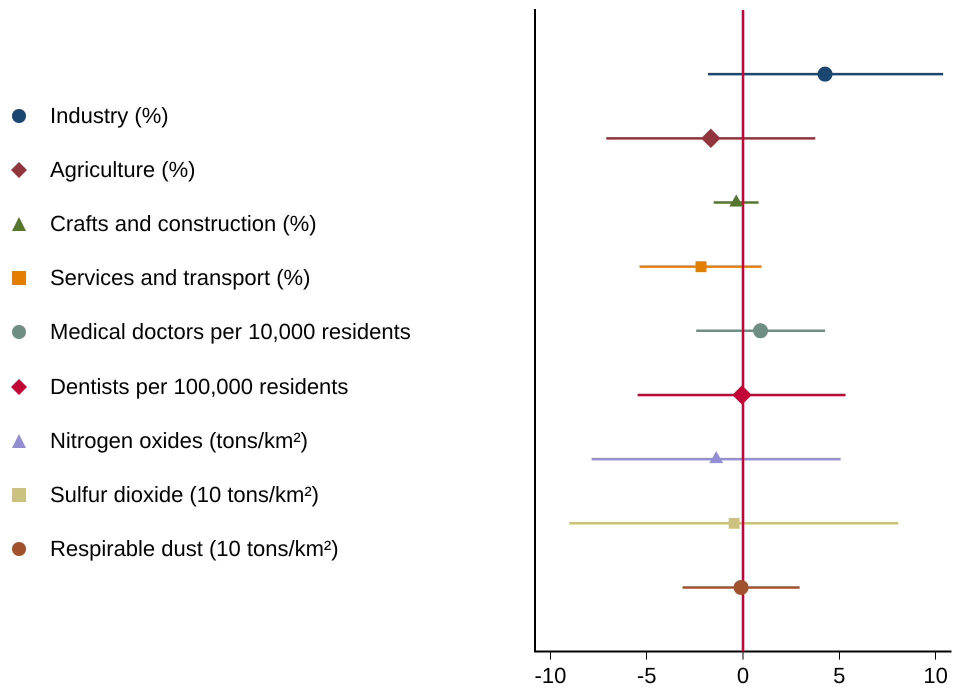  What do you see at coordinates (646, 675) in the screenshot?
I see `x-tick-label: -5` at bounding box center [646, 675].